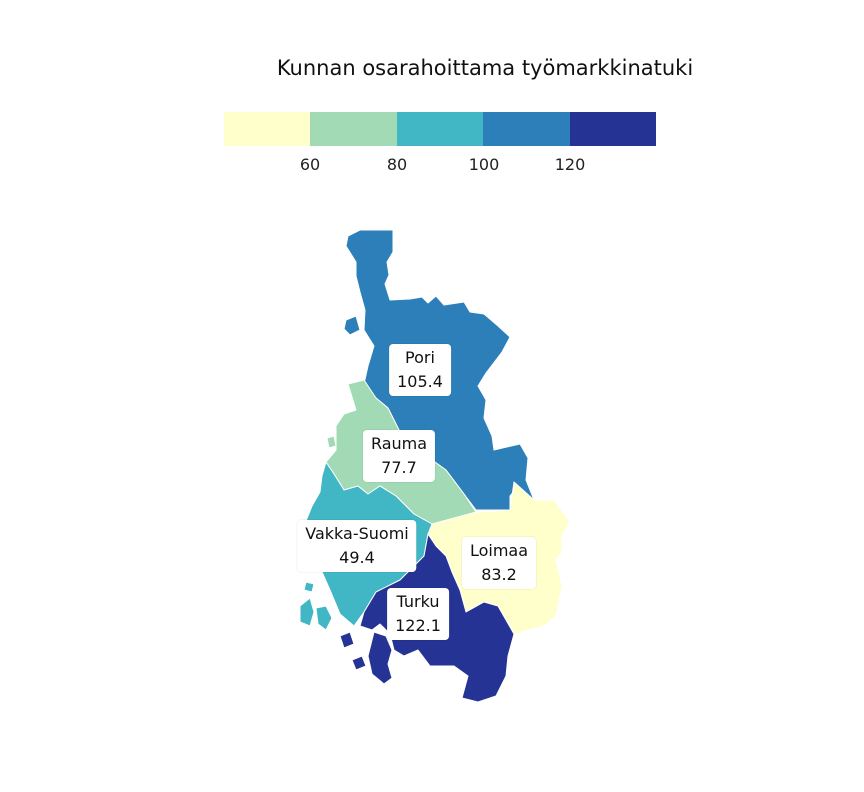  I want to click on map-title: Kunnan osarahoittama työmarkkinatuki, so click(485, 68).